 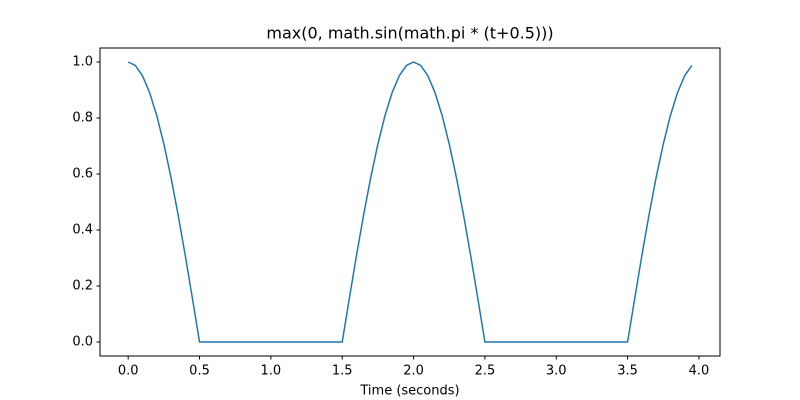 I want to click on y-tick-label: 0.4, so click(x=82, y=230).